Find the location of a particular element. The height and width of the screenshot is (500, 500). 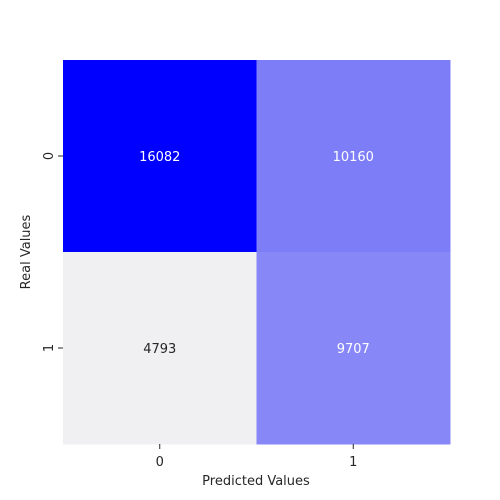

x-tick-label: 0 is located at coordinates (160, 462).